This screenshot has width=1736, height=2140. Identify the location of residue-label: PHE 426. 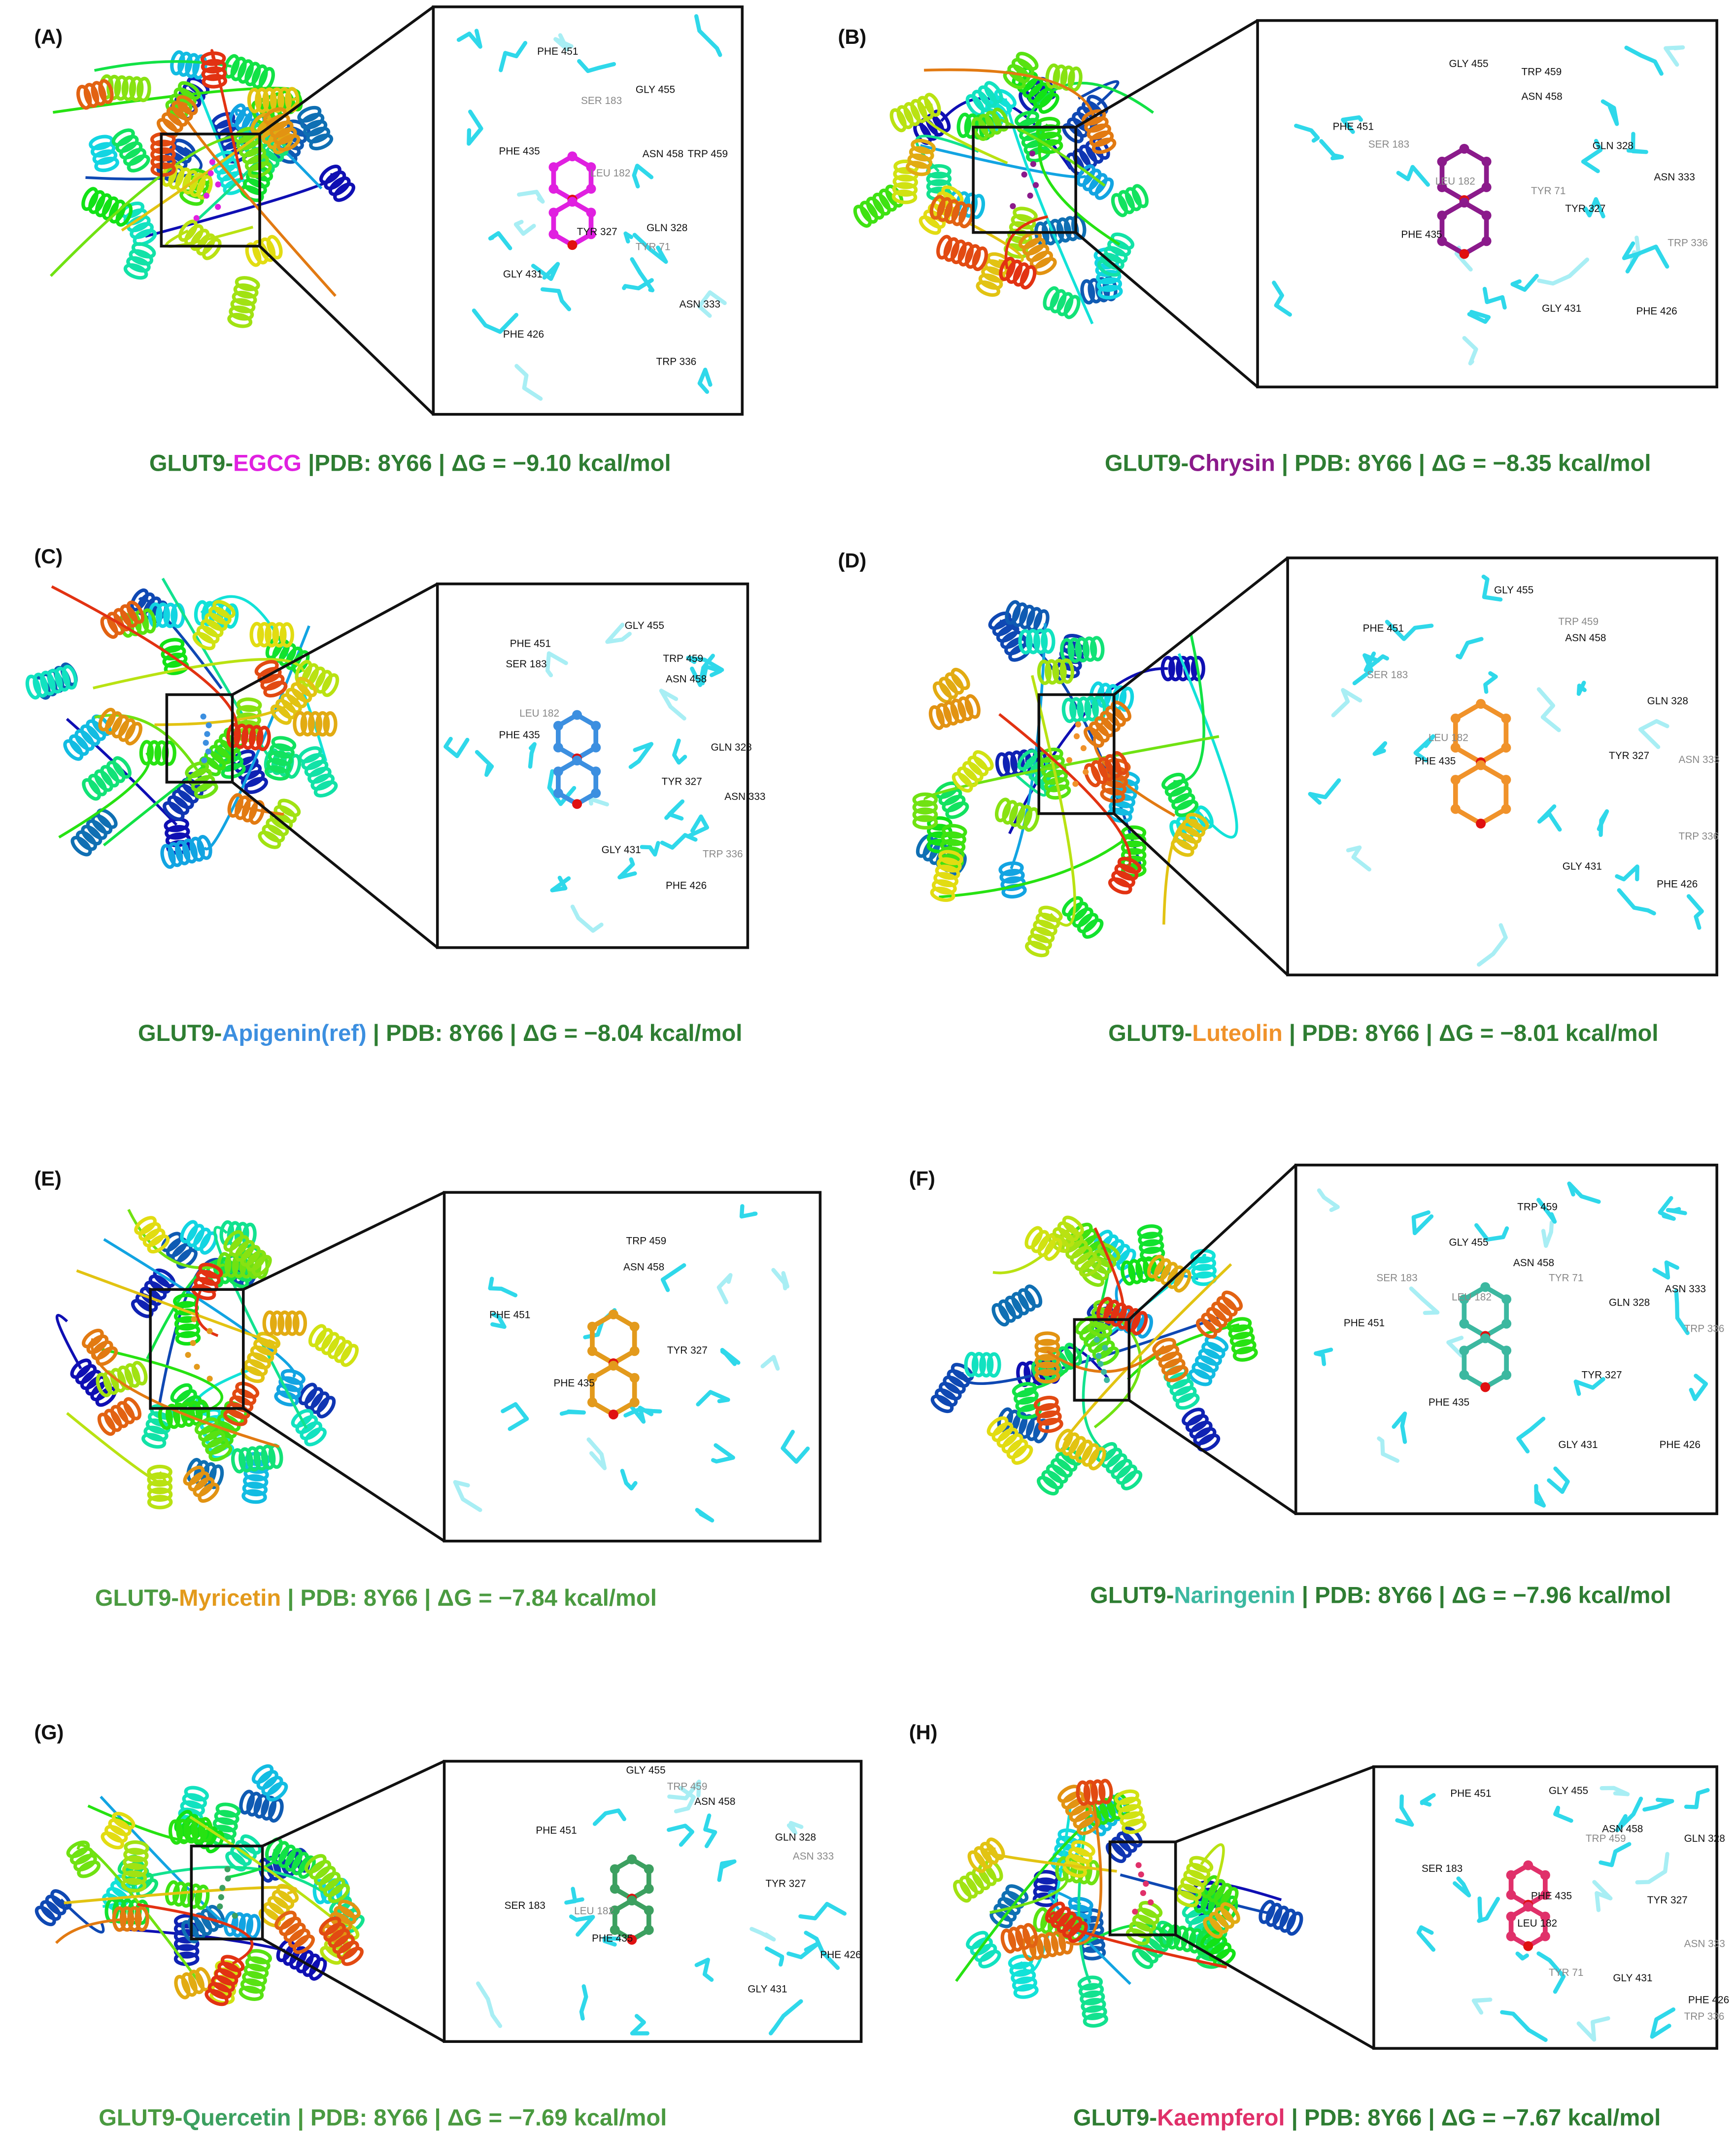
(1709, 2001).